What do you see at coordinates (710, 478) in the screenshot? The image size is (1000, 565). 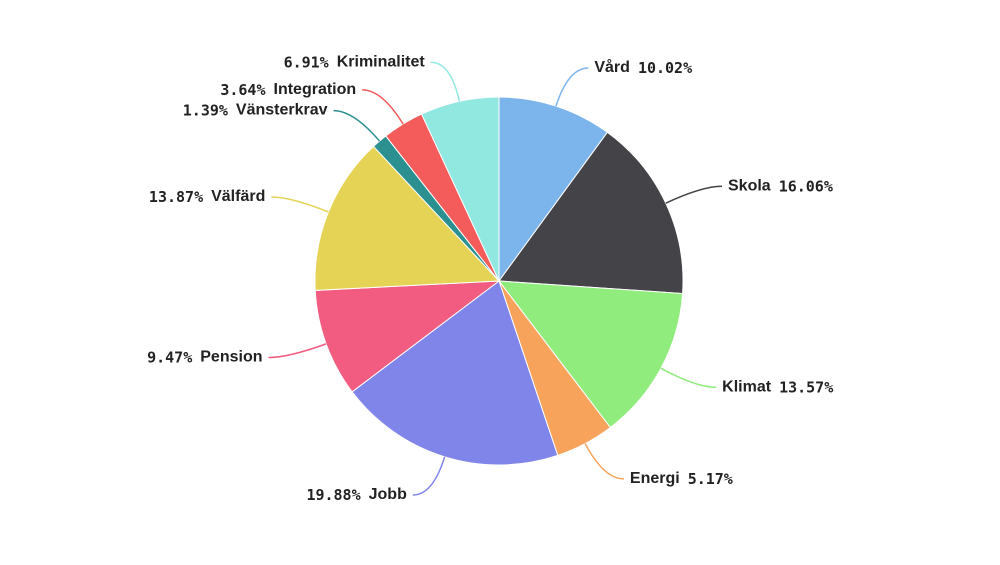 I see `value-label: 5.17%` at bounding box center [710, 478].